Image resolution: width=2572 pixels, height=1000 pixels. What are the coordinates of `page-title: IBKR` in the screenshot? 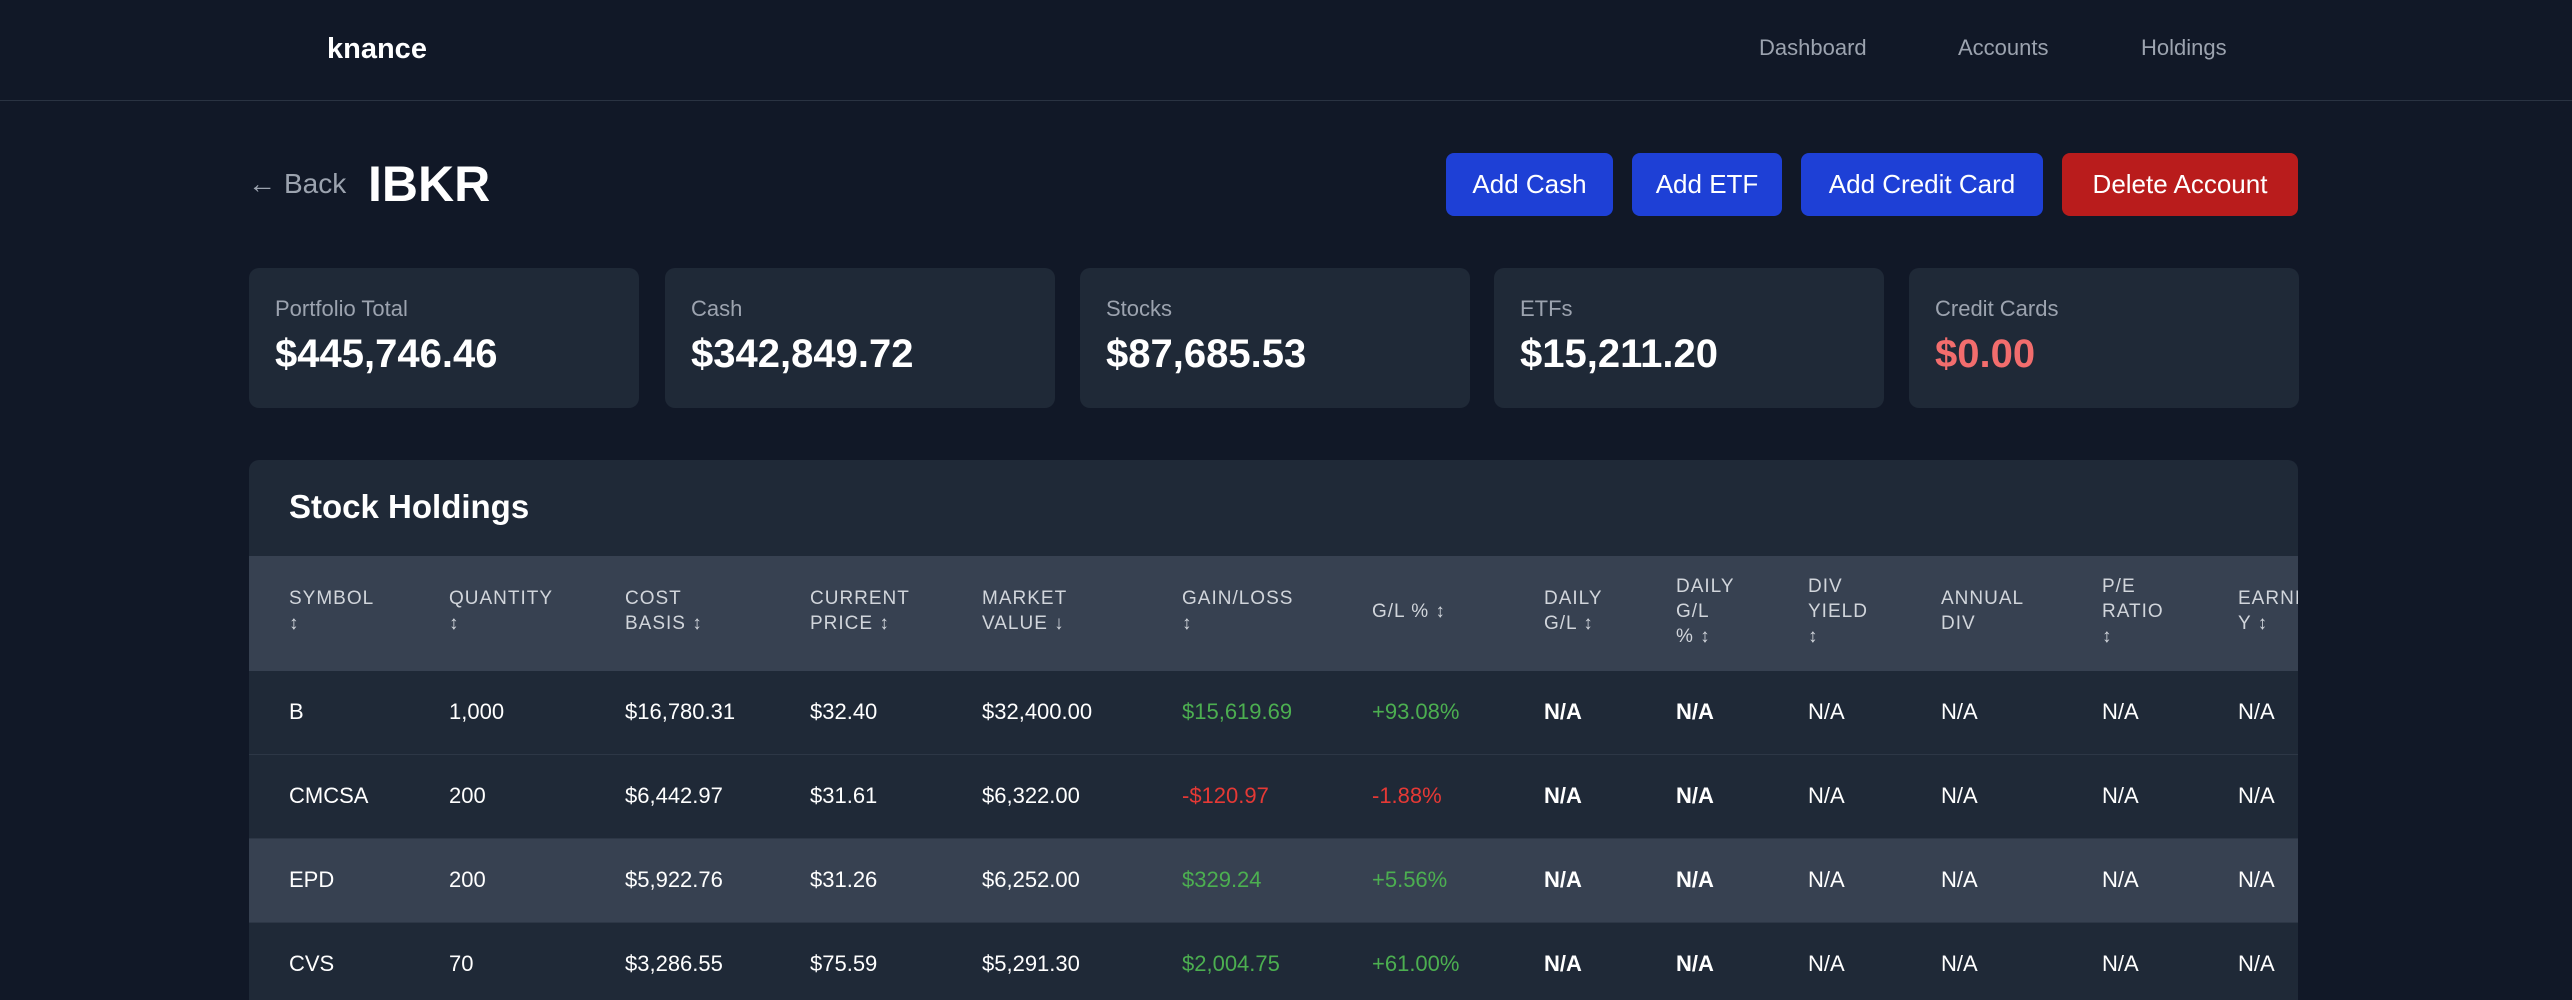 It's located at (429, 184).